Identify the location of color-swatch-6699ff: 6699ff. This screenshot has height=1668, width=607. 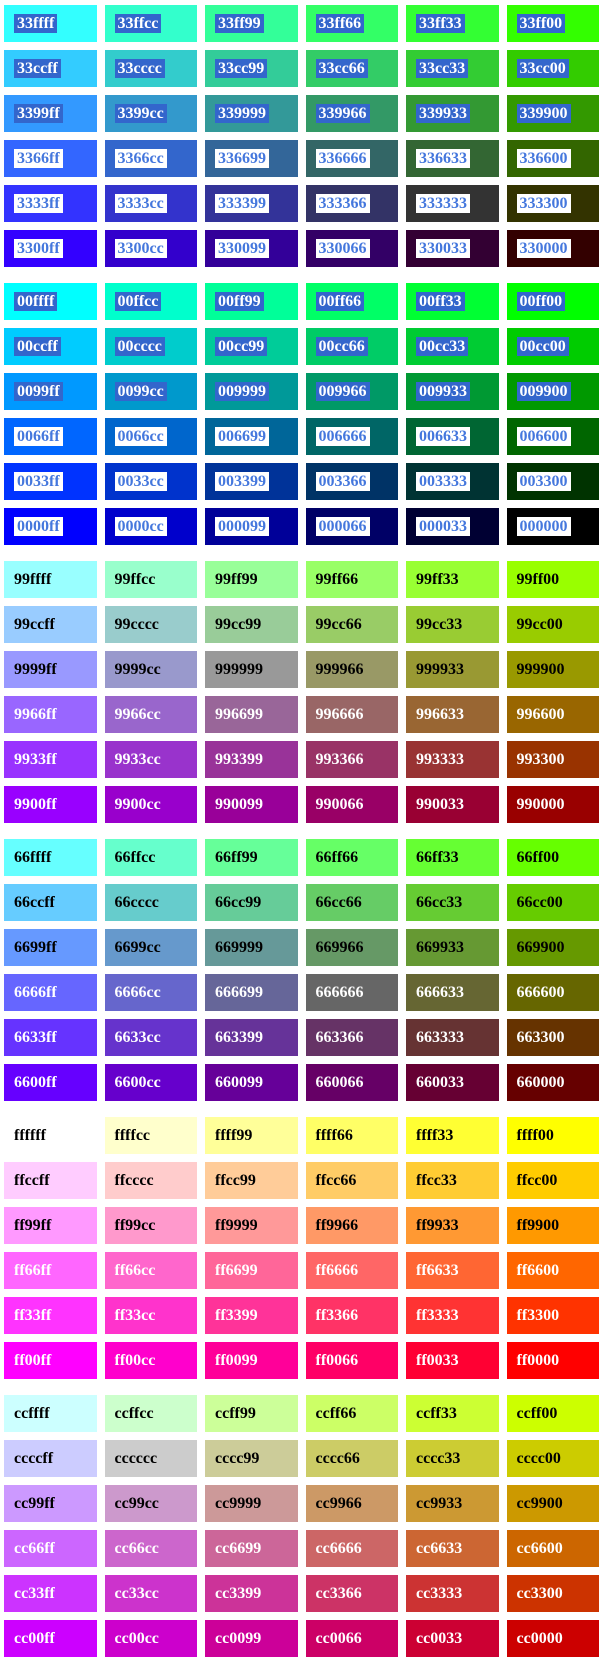
(50, 947).